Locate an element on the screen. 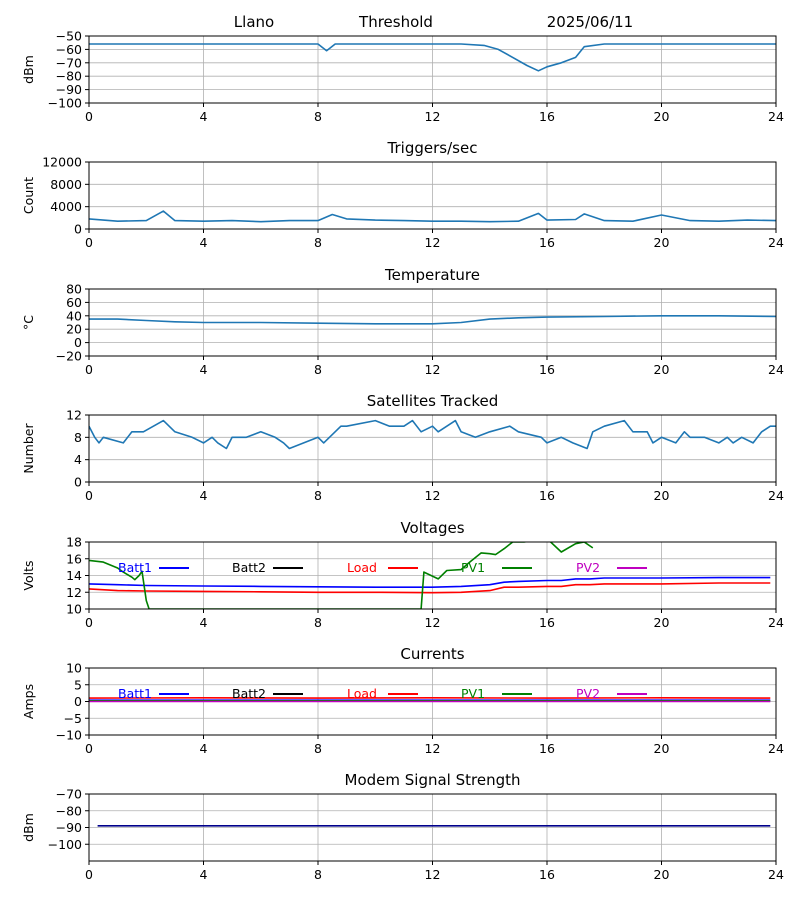  temperature-plot-area is located at coordinates (432, 319).